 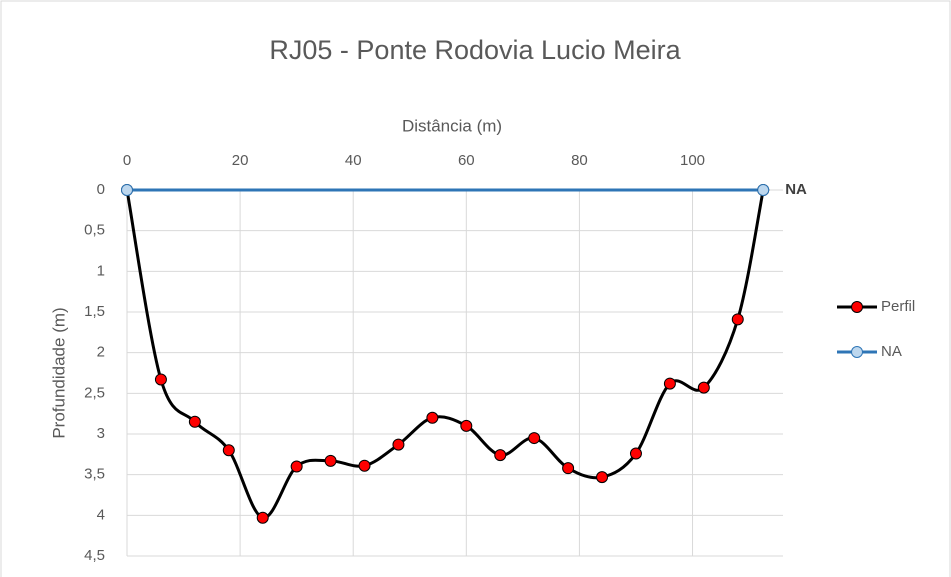 I want to click on y-tick-label: 3, so click(x=101, y=433).